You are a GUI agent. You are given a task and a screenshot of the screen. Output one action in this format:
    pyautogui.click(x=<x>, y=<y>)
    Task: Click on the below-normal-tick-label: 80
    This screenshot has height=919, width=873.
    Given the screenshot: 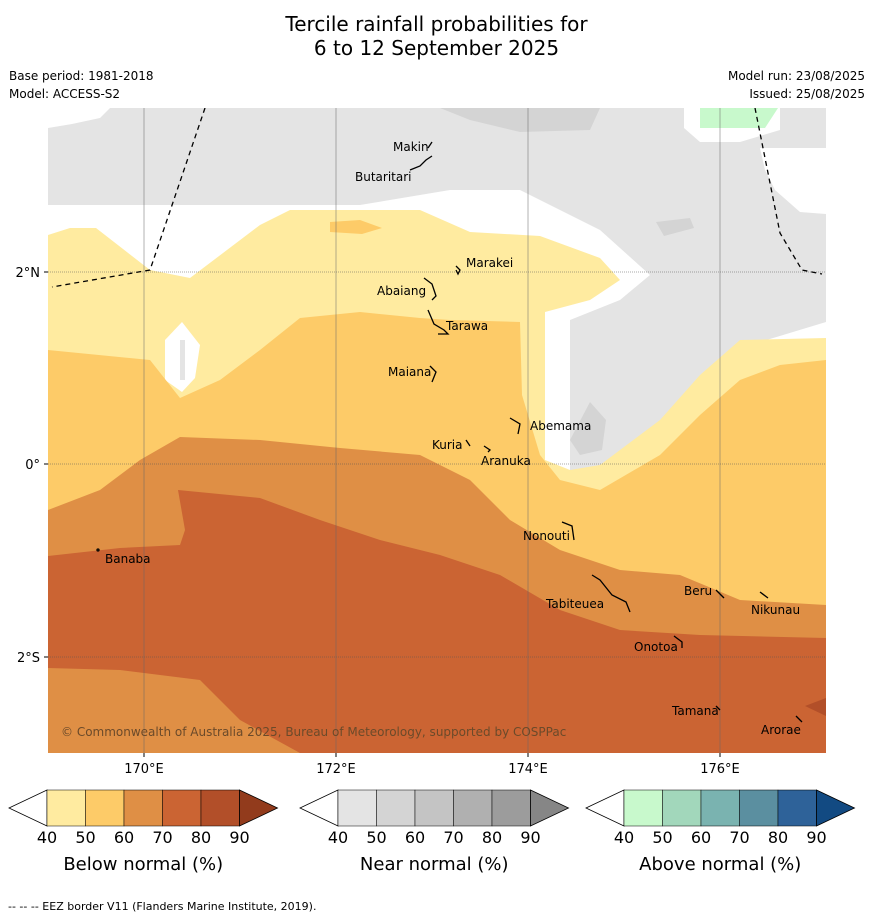 What is the action you would take?
    pyautogui.click(x=201, y=837)
    